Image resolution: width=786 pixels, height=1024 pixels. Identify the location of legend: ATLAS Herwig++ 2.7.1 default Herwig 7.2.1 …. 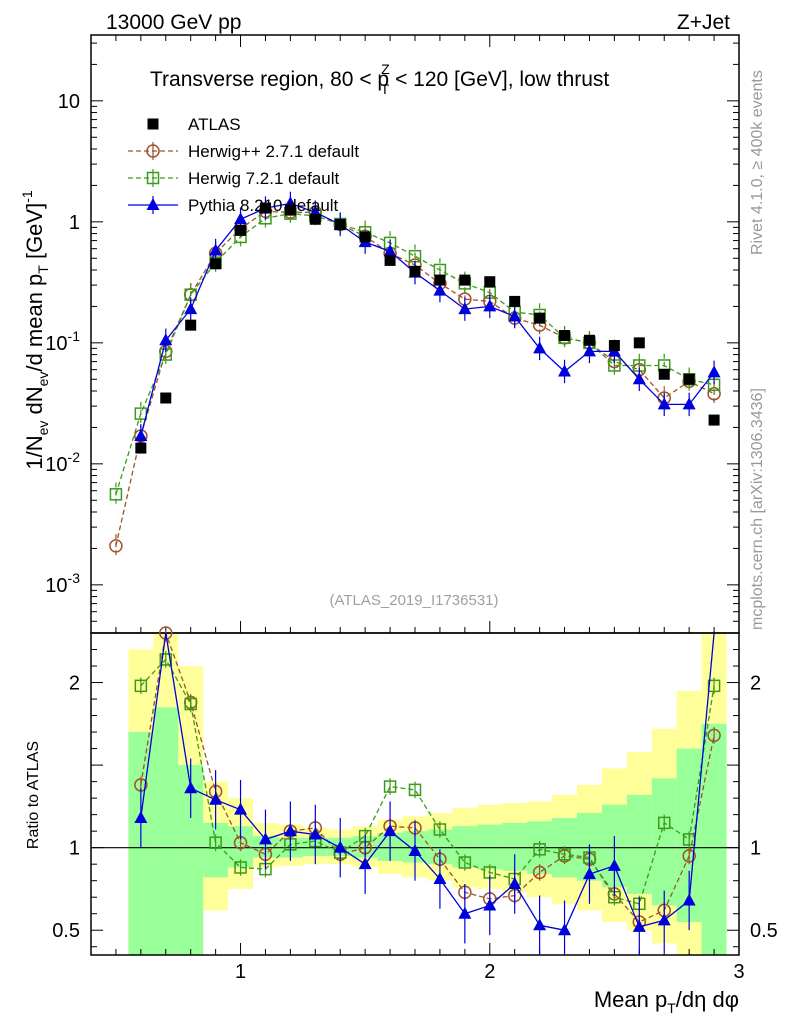
(243, 165).